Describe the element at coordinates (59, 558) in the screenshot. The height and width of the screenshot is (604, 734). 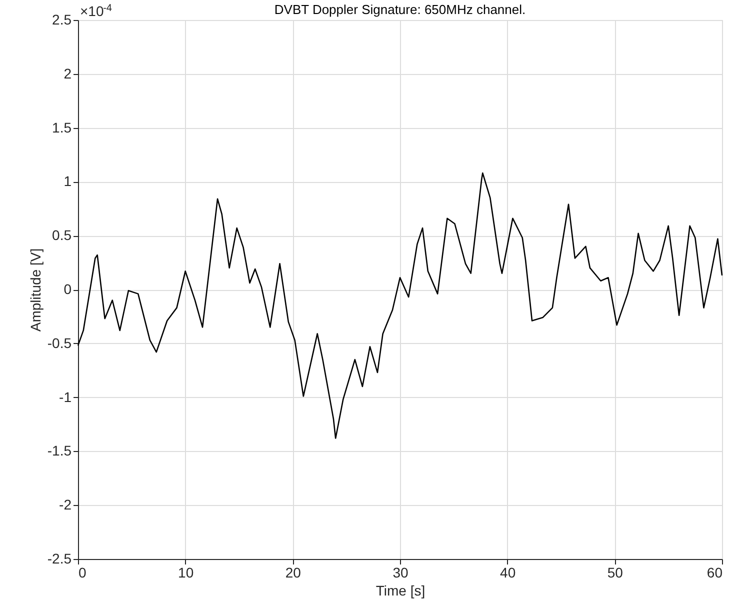
I see `y-tick-label: -2.5` at that location.